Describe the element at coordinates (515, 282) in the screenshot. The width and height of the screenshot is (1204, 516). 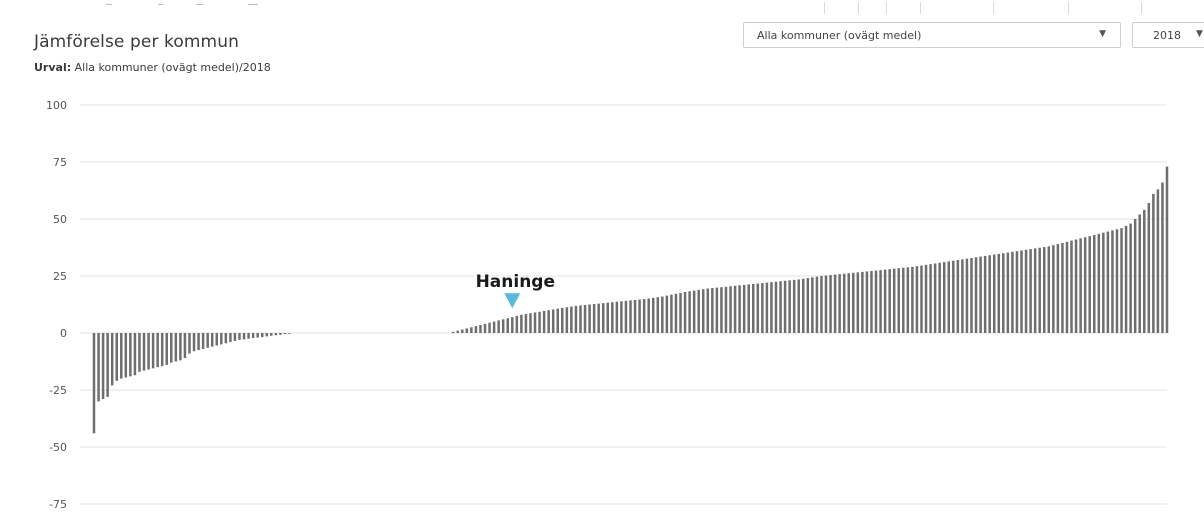
I see `annotation-label: Haninge` at that location.